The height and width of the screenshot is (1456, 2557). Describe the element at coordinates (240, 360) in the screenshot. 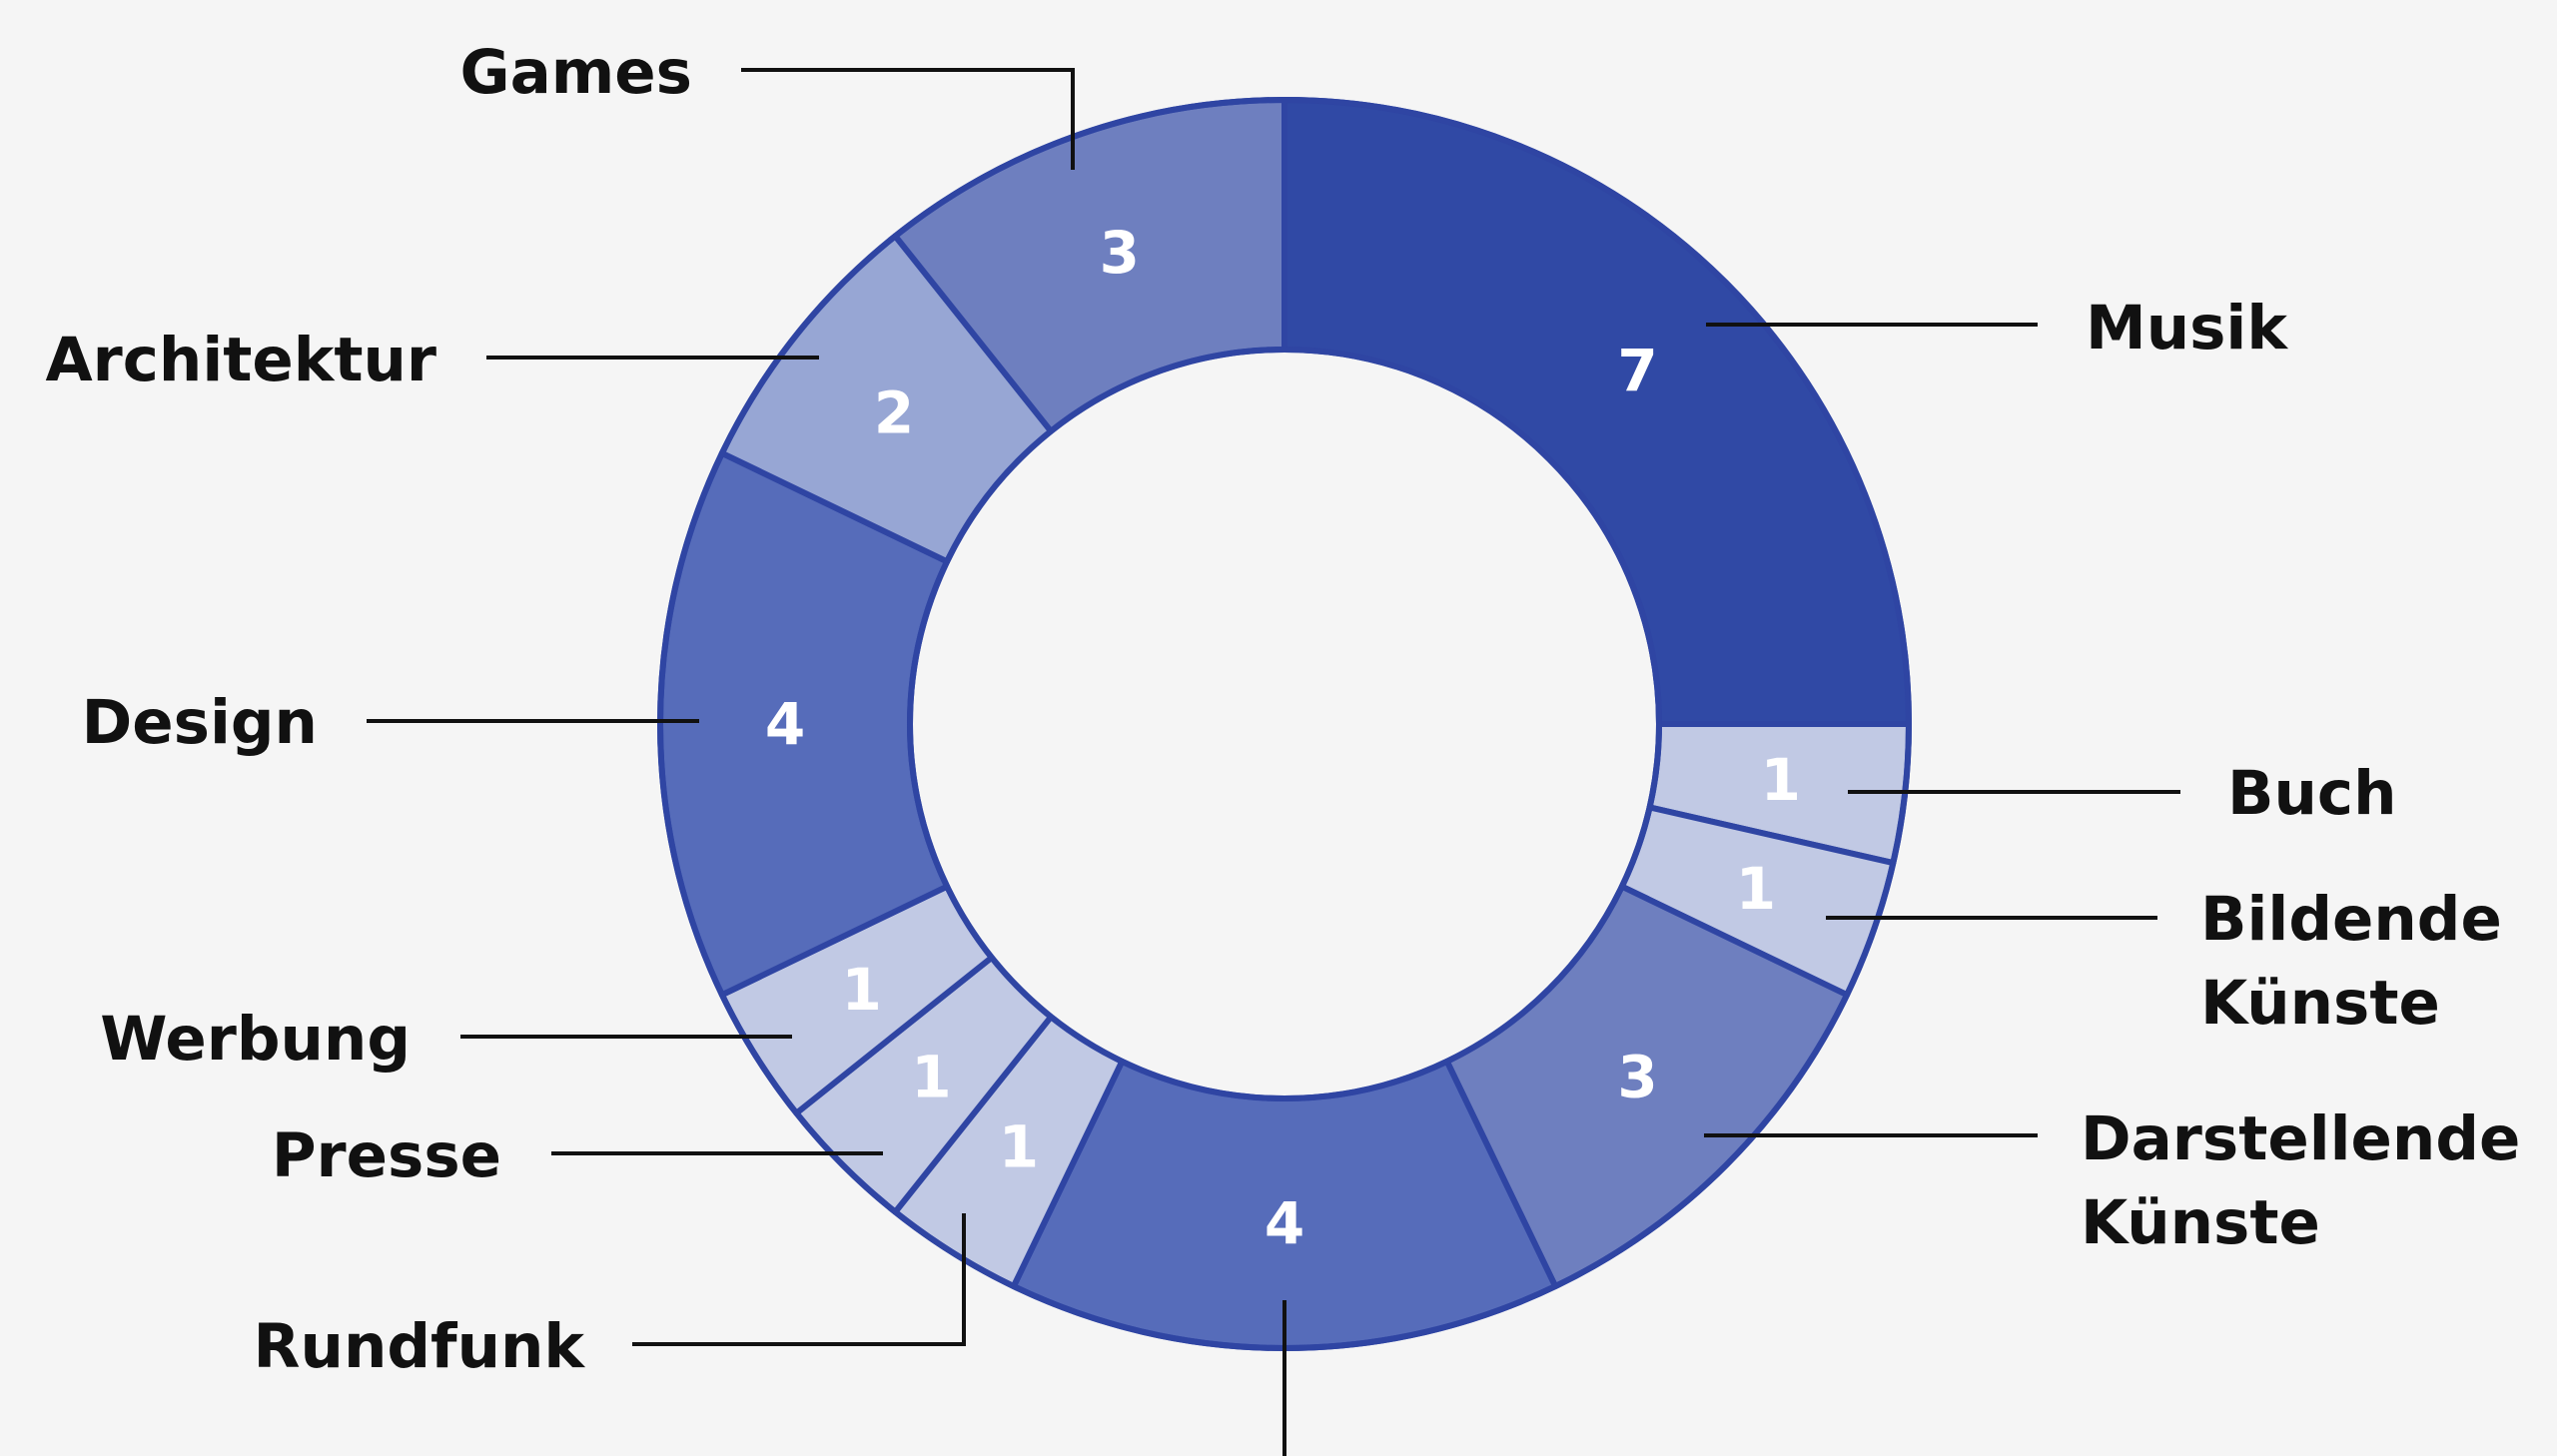

I see `category-label-architektur: Architektur` at that location.